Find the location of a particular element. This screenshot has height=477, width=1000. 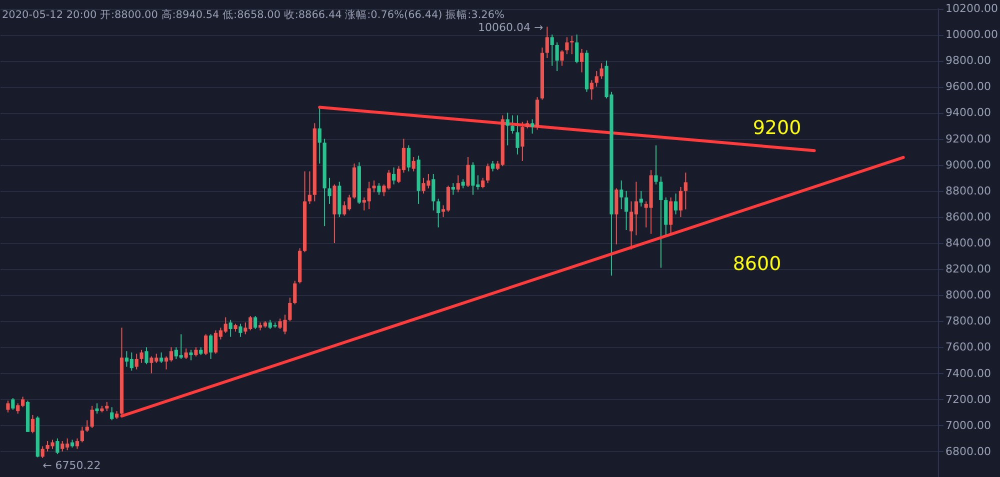

y-tick-label: 7200.00 is located at coordinates (968, 399).